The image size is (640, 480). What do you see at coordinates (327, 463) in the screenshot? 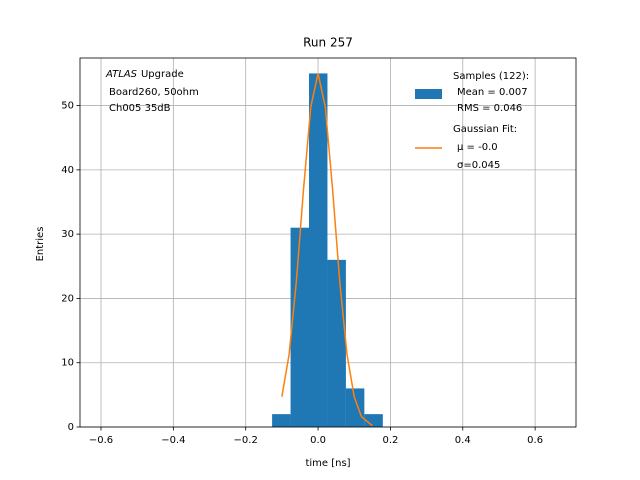
I see `x-axis-label: time [ns]` at bounding box center [327, 463].